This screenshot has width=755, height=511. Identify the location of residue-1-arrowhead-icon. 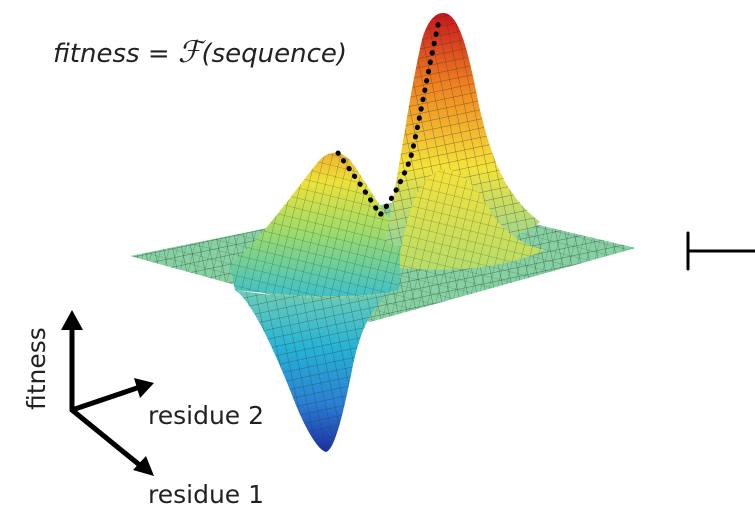
(143, 466).